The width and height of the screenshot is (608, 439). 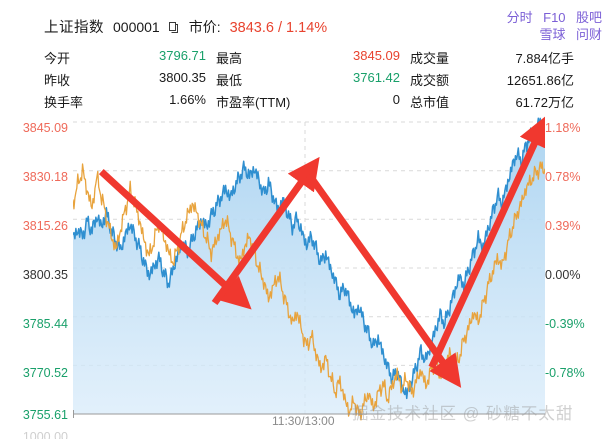 I want to click on y-left-tick-2: 3815.26, so click(x=45, y=226).